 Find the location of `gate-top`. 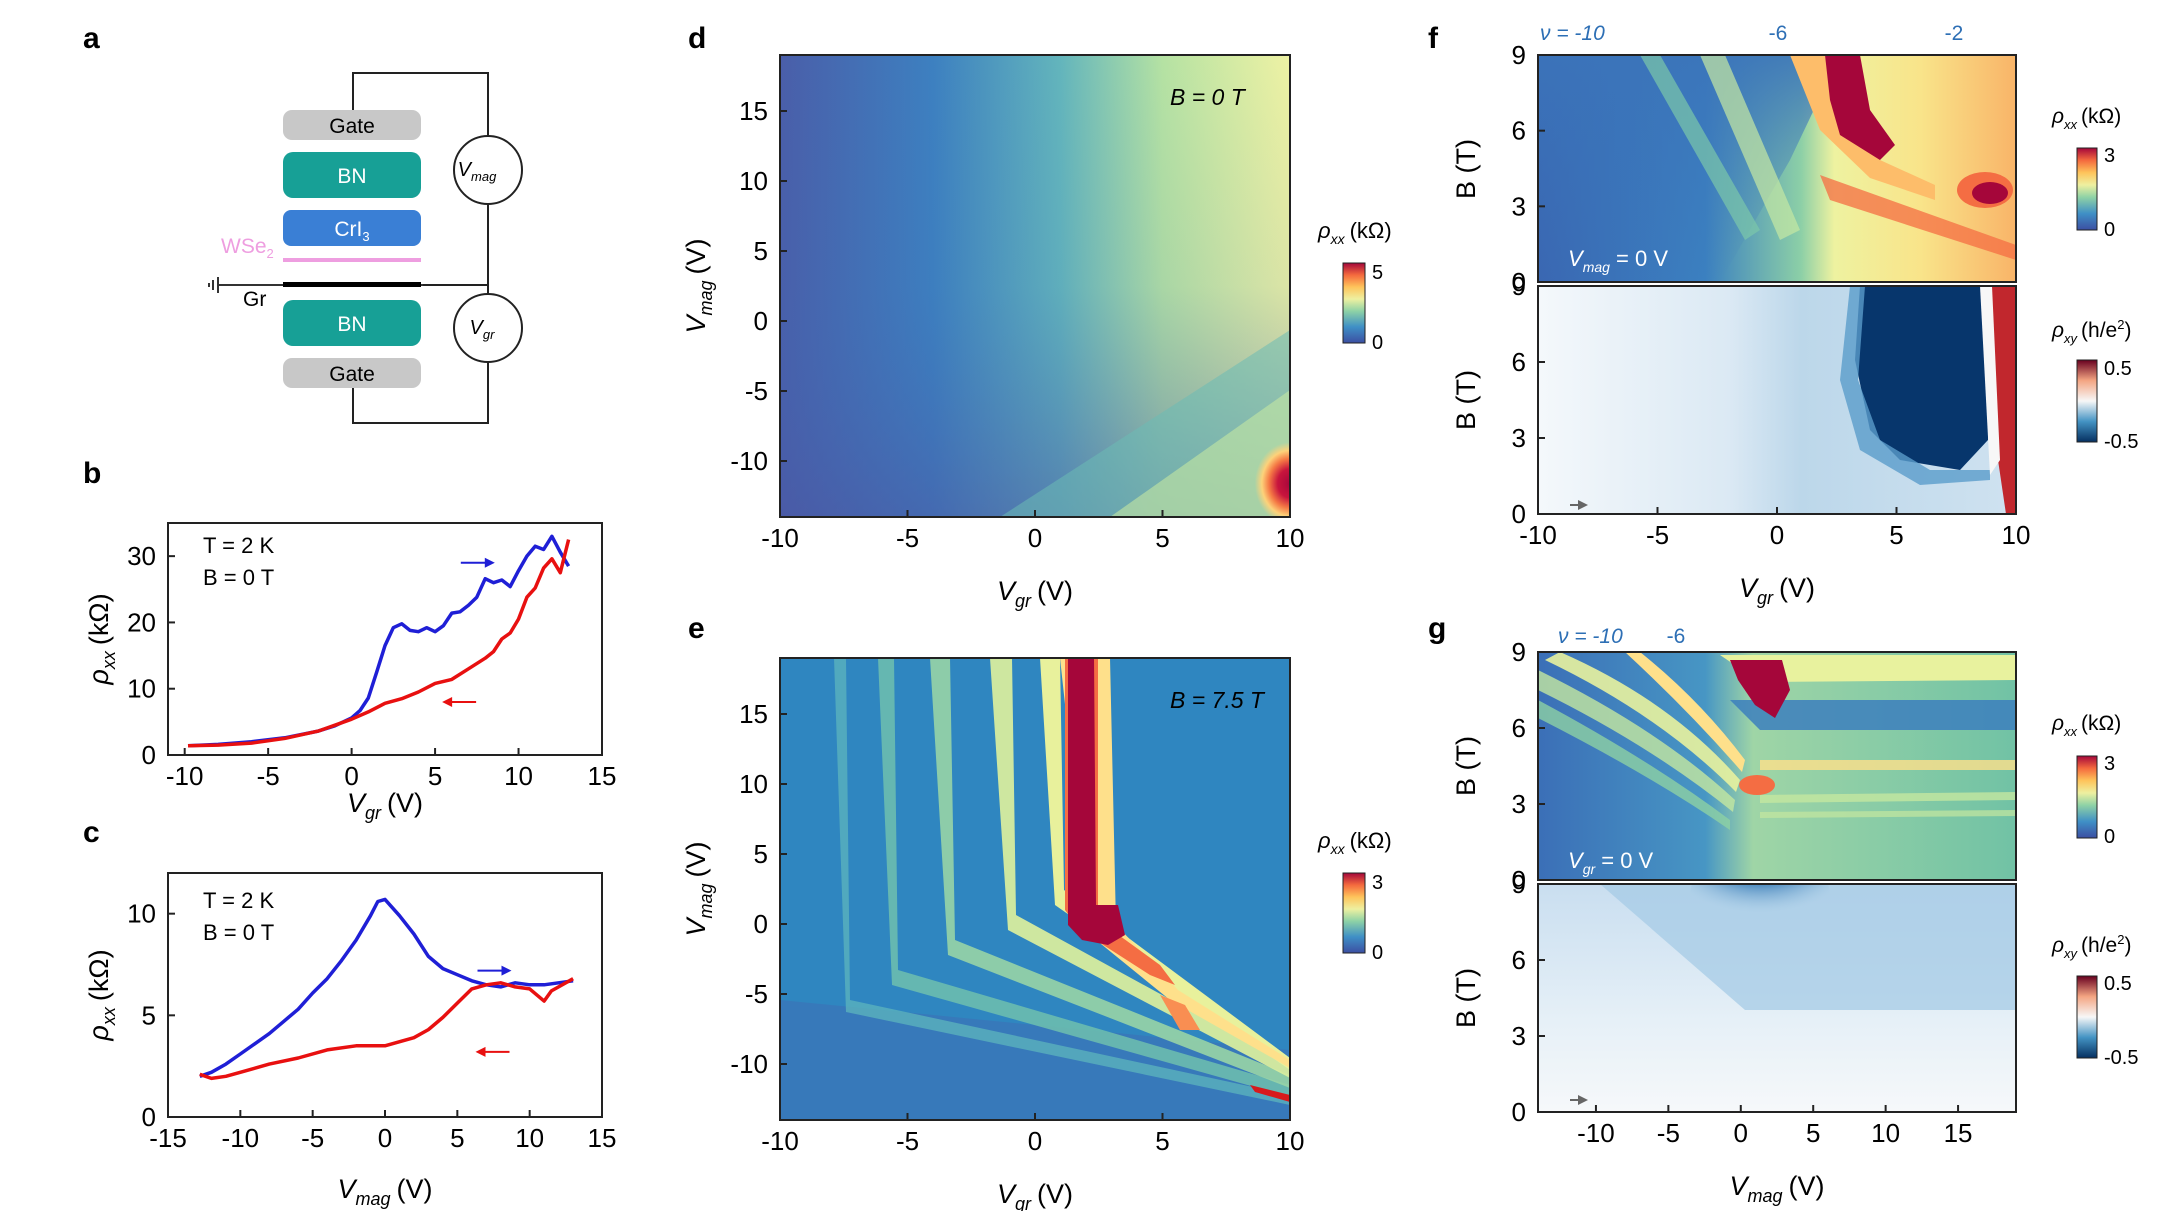

gate-top is located at coordinates (352, 125).